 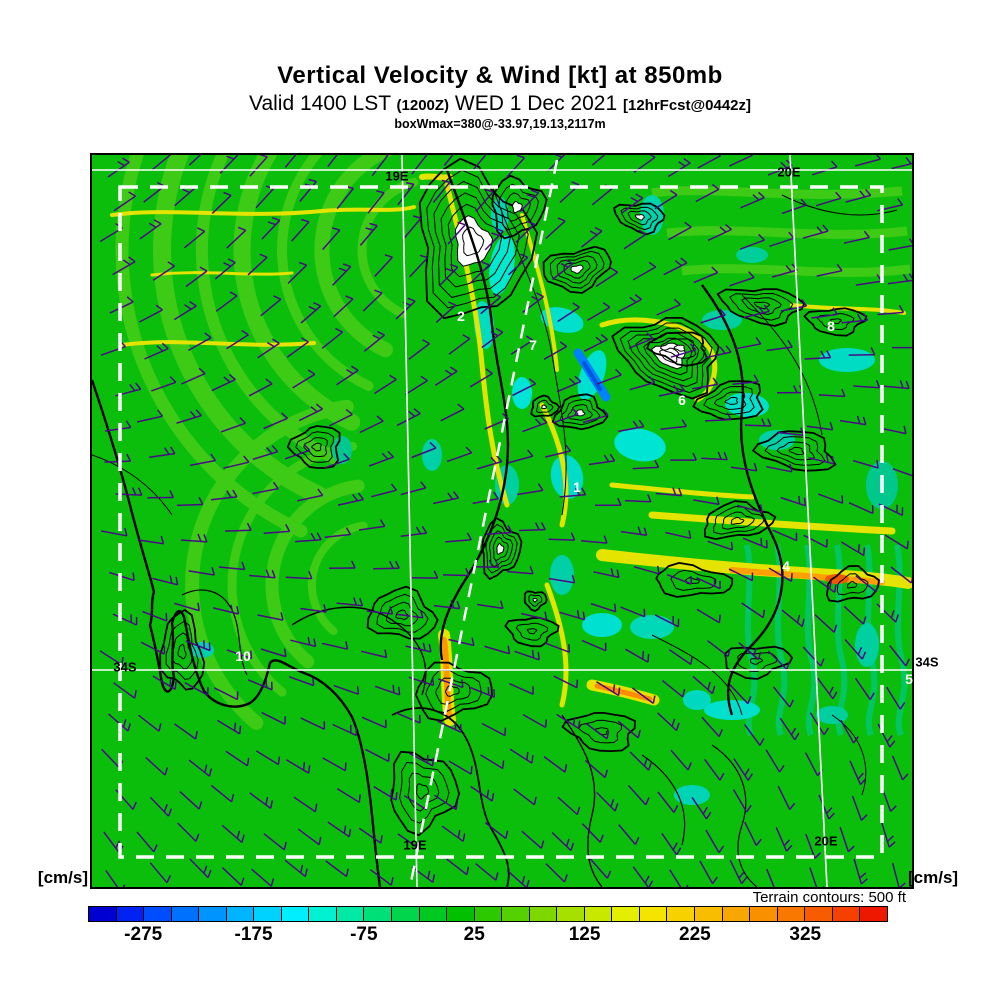 I want to click on colorbar-tick: 325, so click(x=805, y=934).